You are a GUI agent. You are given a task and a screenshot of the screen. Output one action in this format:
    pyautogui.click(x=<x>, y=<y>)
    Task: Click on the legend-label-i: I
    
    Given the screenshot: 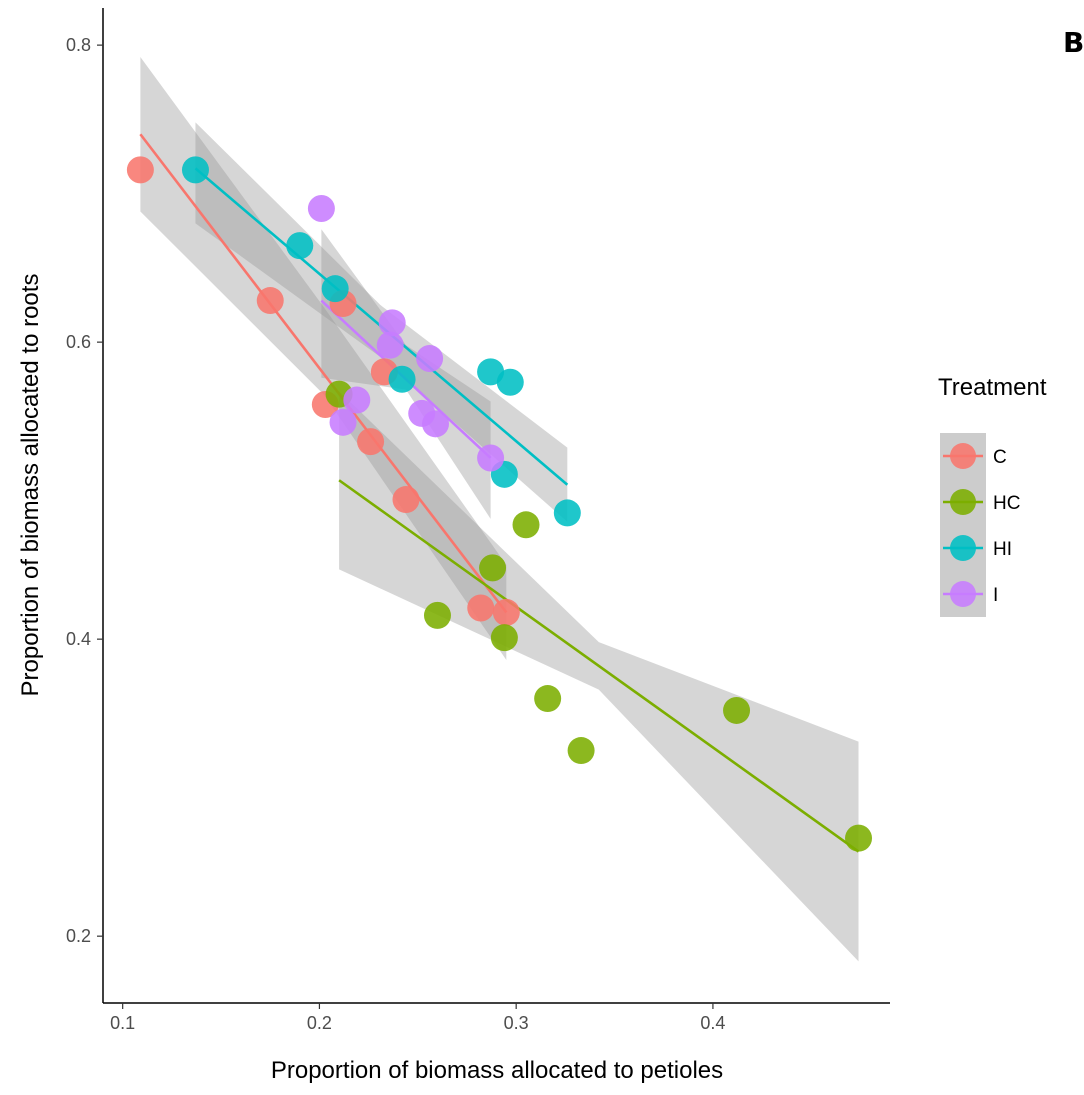 What is the action you would take?
    pyautogui.click(x=995, y=595)
    